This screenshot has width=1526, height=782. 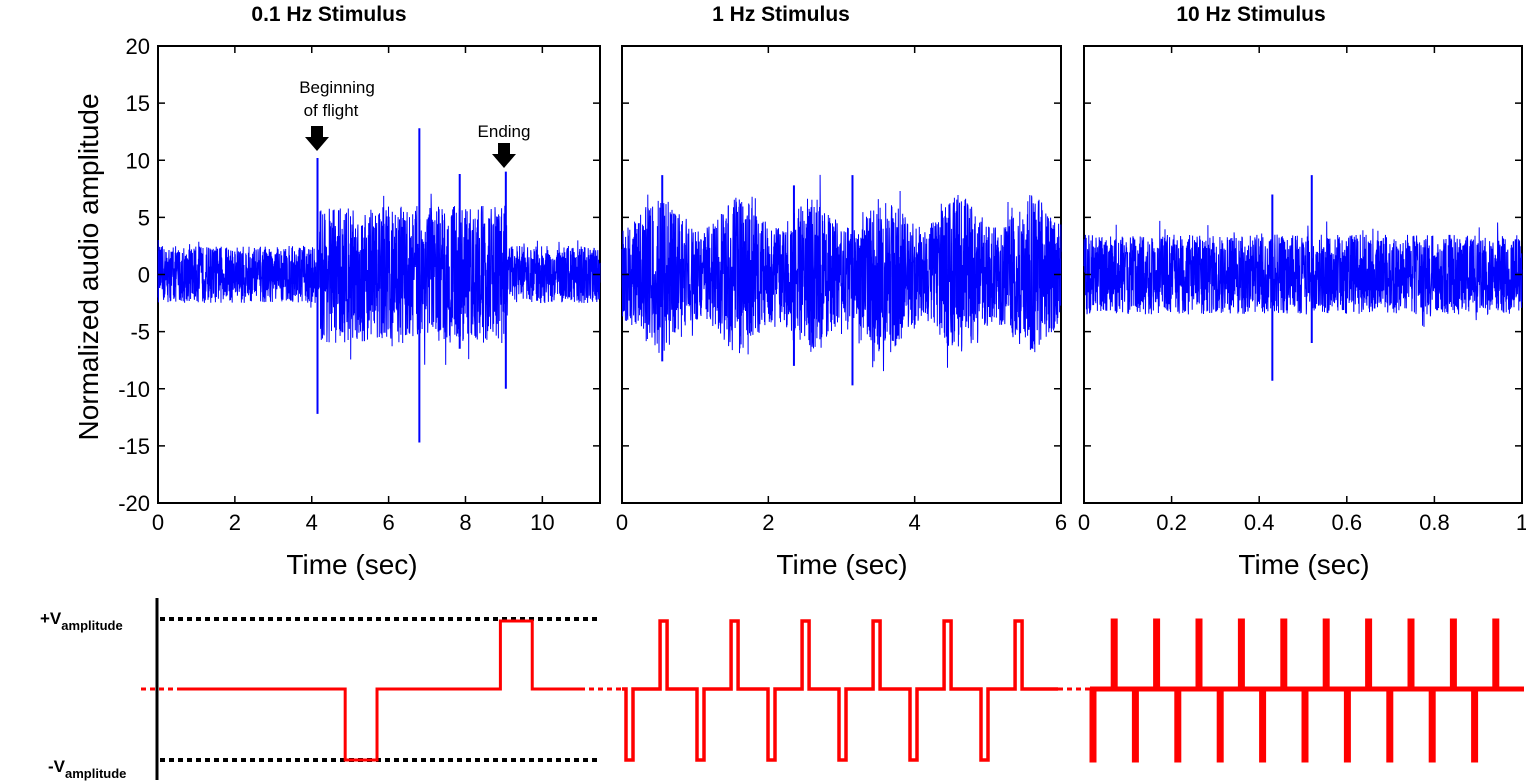 I want to click on plus-amplitude-main: +V, so click(x=51, y=618).